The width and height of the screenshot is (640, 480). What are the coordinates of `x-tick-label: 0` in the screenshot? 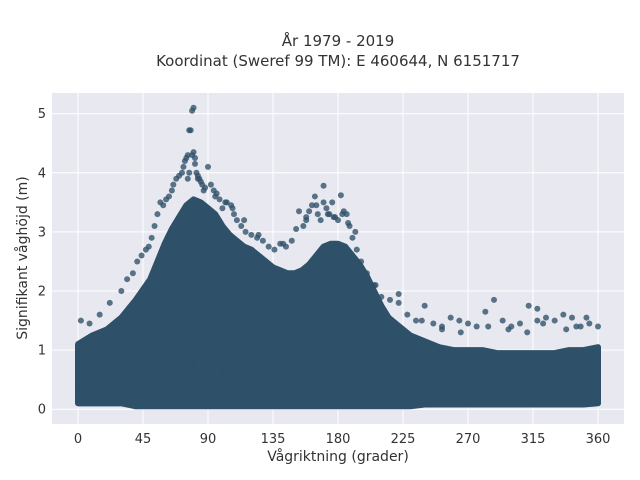 It's located at (78, 439).